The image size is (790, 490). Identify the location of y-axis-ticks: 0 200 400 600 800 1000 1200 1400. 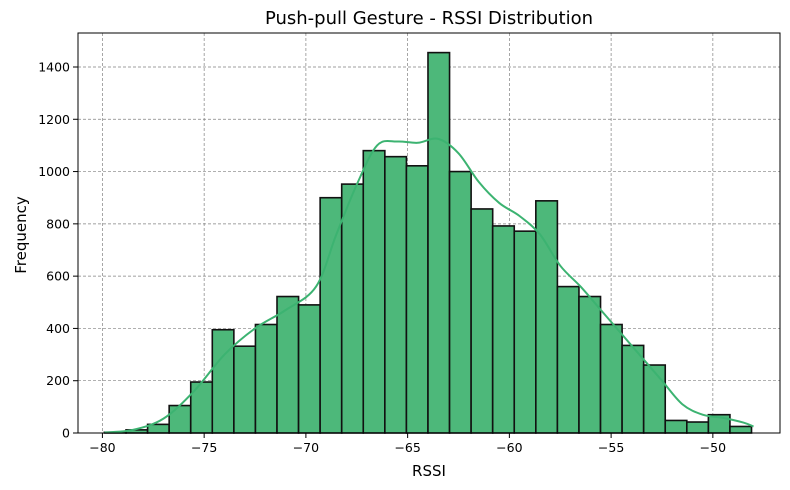
(58, 250).